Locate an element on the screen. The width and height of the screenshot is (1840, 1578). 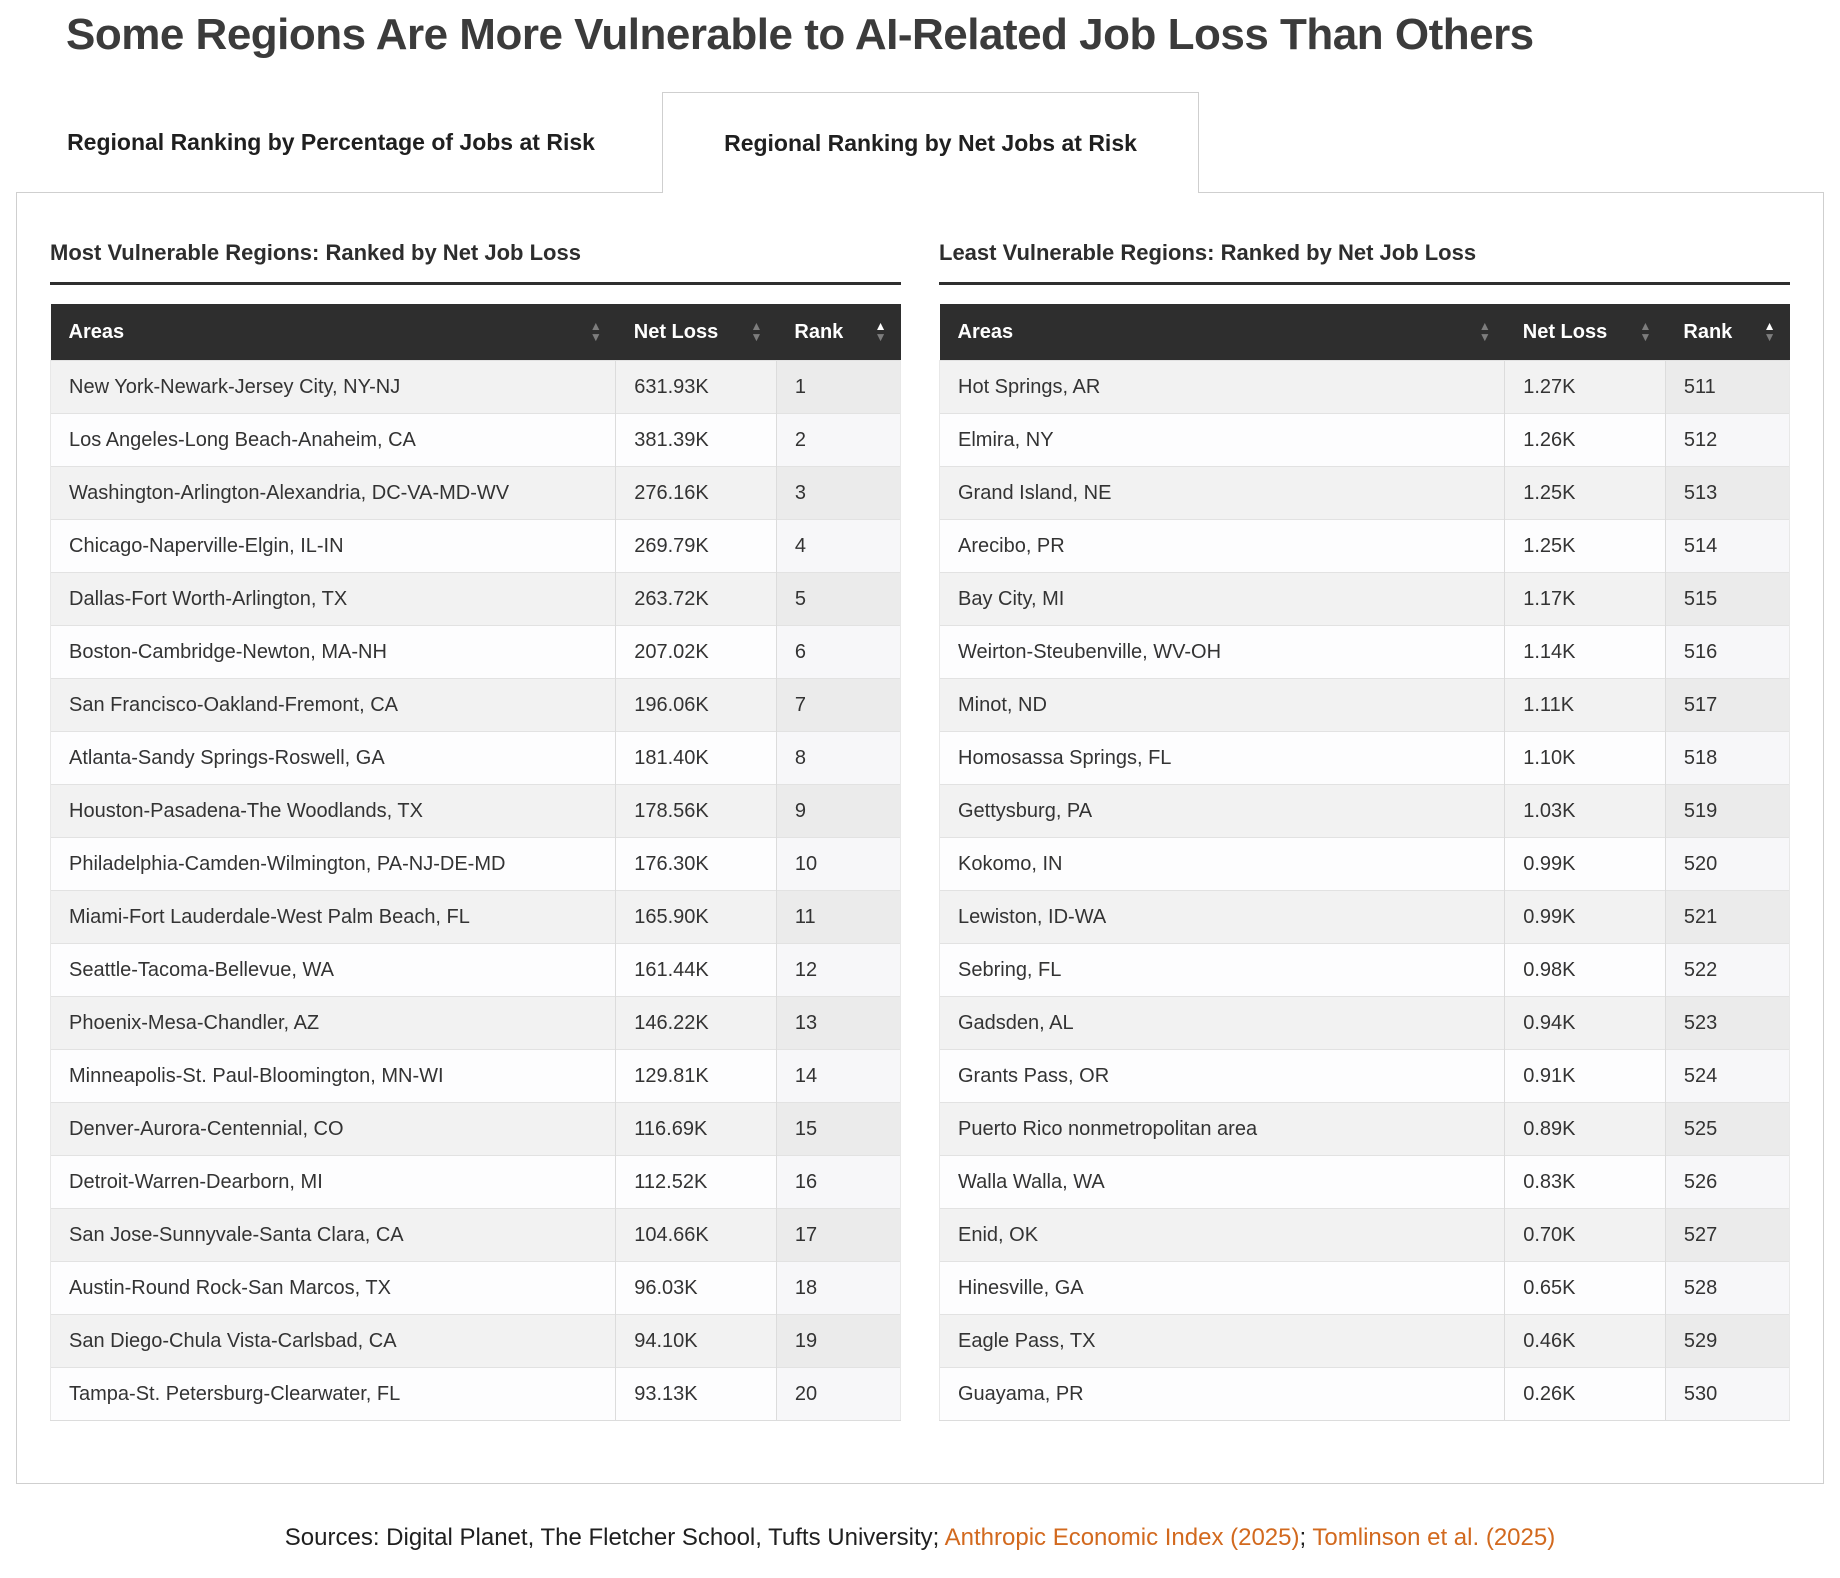
rank-cell: 519 is located at coordinates (1727, 811).